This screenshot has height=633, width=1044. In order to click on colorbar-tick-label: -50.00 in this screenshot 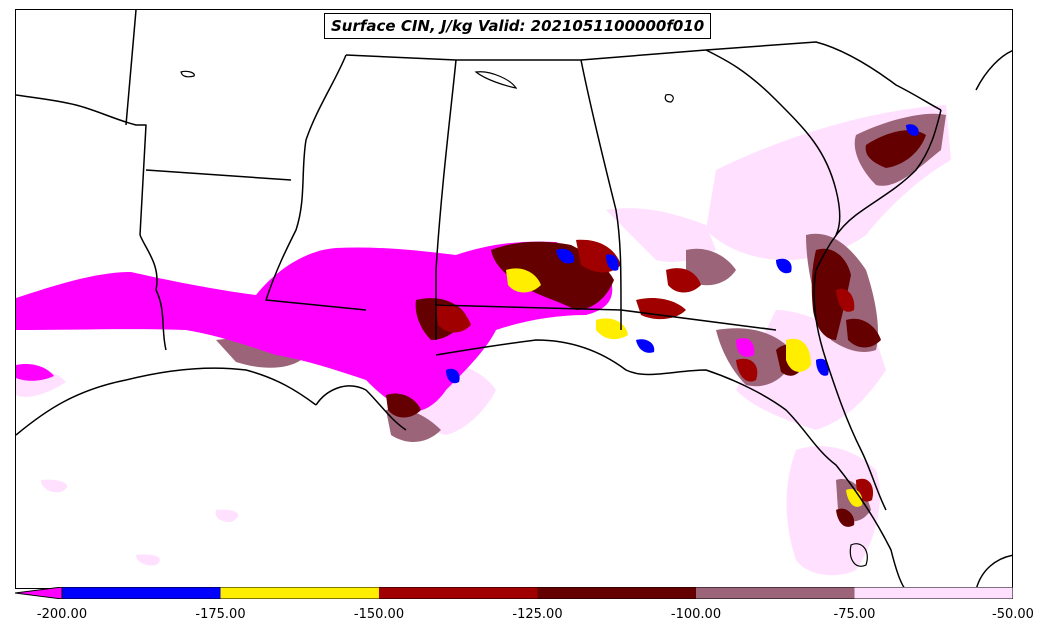, I will do `click(1013, 614)`.